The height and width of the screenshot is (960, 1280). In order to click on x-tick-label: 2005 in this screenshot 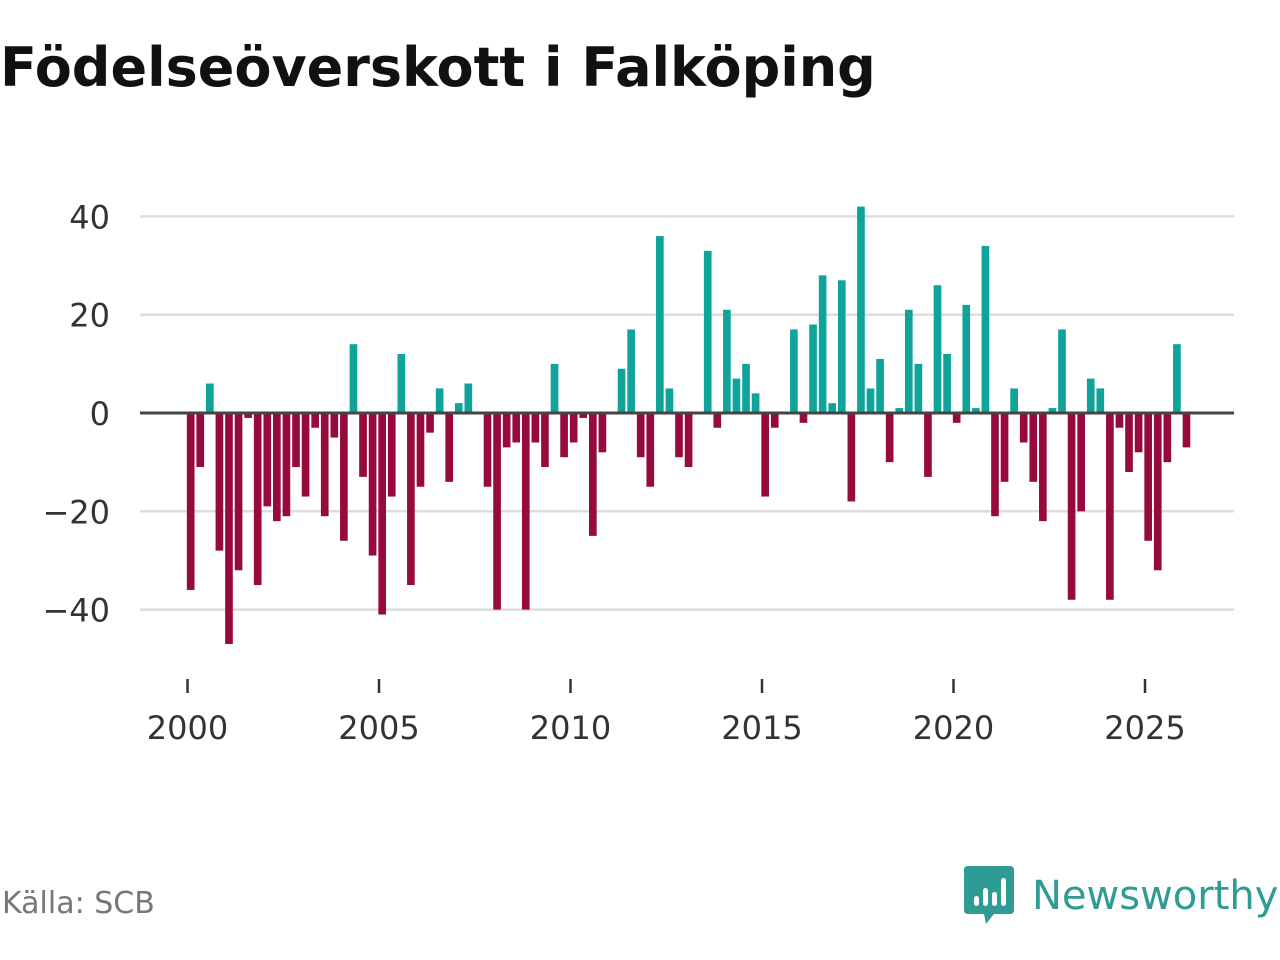, I will do `click(378, 728)`.